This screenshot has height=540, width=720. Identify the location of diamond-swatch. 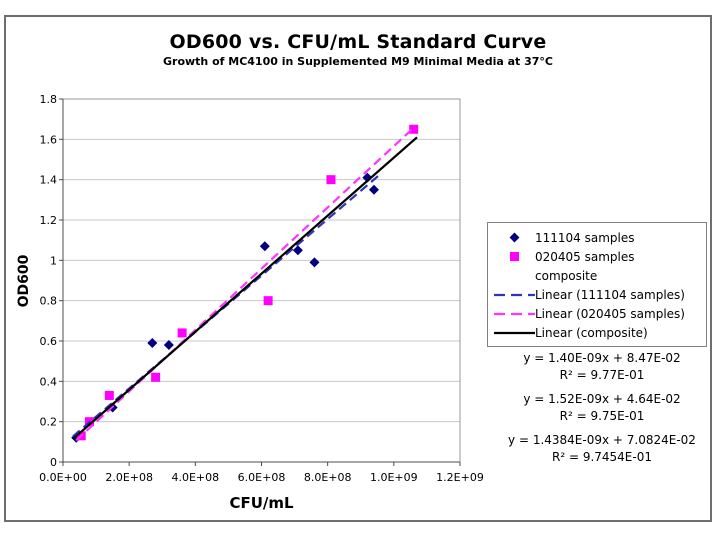
(514, 237).